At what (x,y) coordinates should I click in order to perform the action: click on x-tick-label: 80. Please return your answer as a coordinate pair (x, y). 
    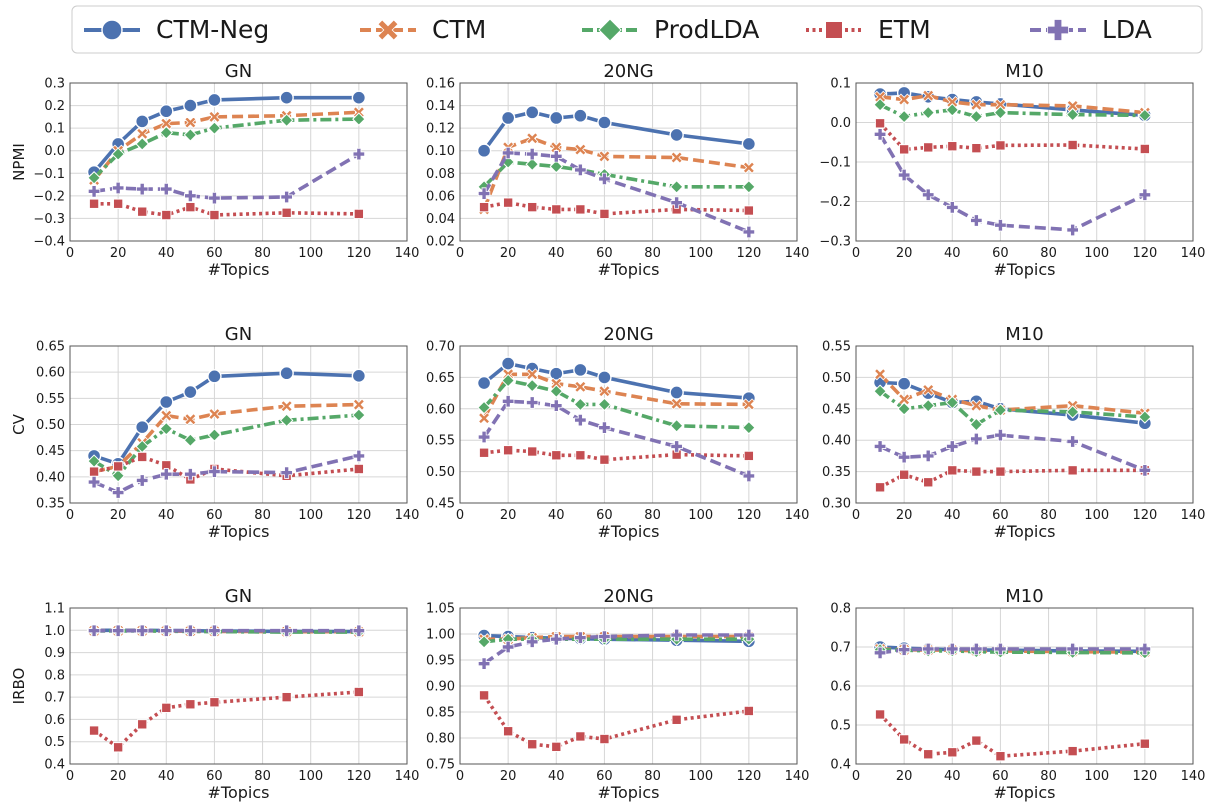
    Looking at the image, I should click on (652, 776).